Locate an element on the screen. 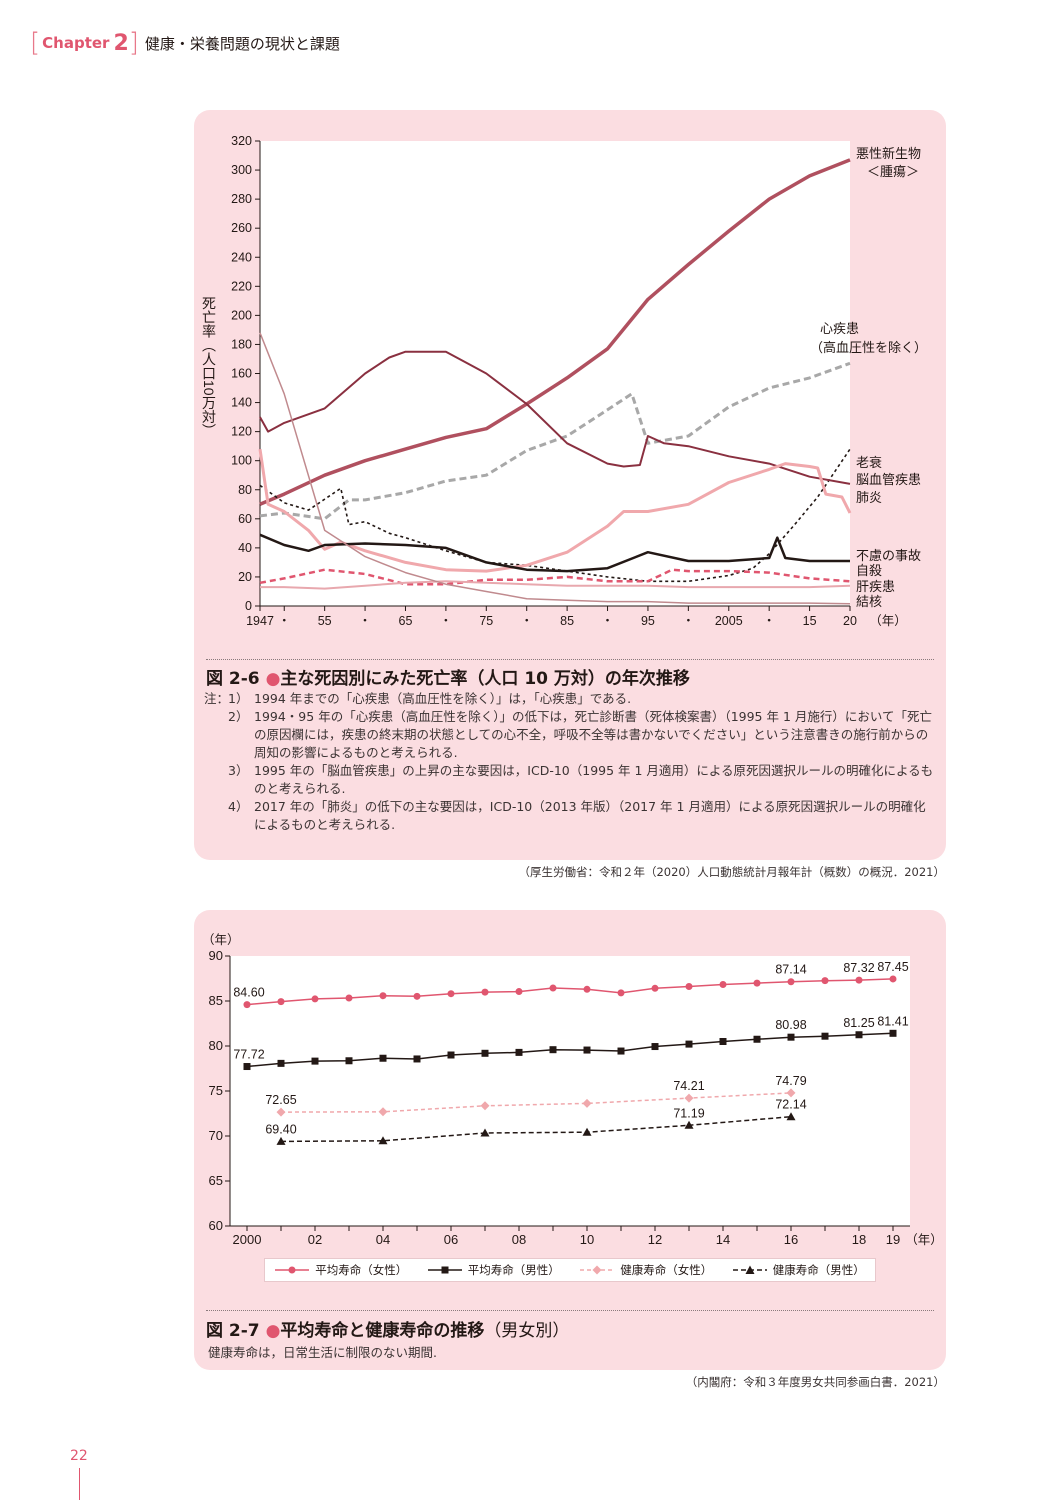 Image resolution: width=1063 pixels, height=1500 pixels. x-tick-label: 19 is located at coordinates (893, 1239).